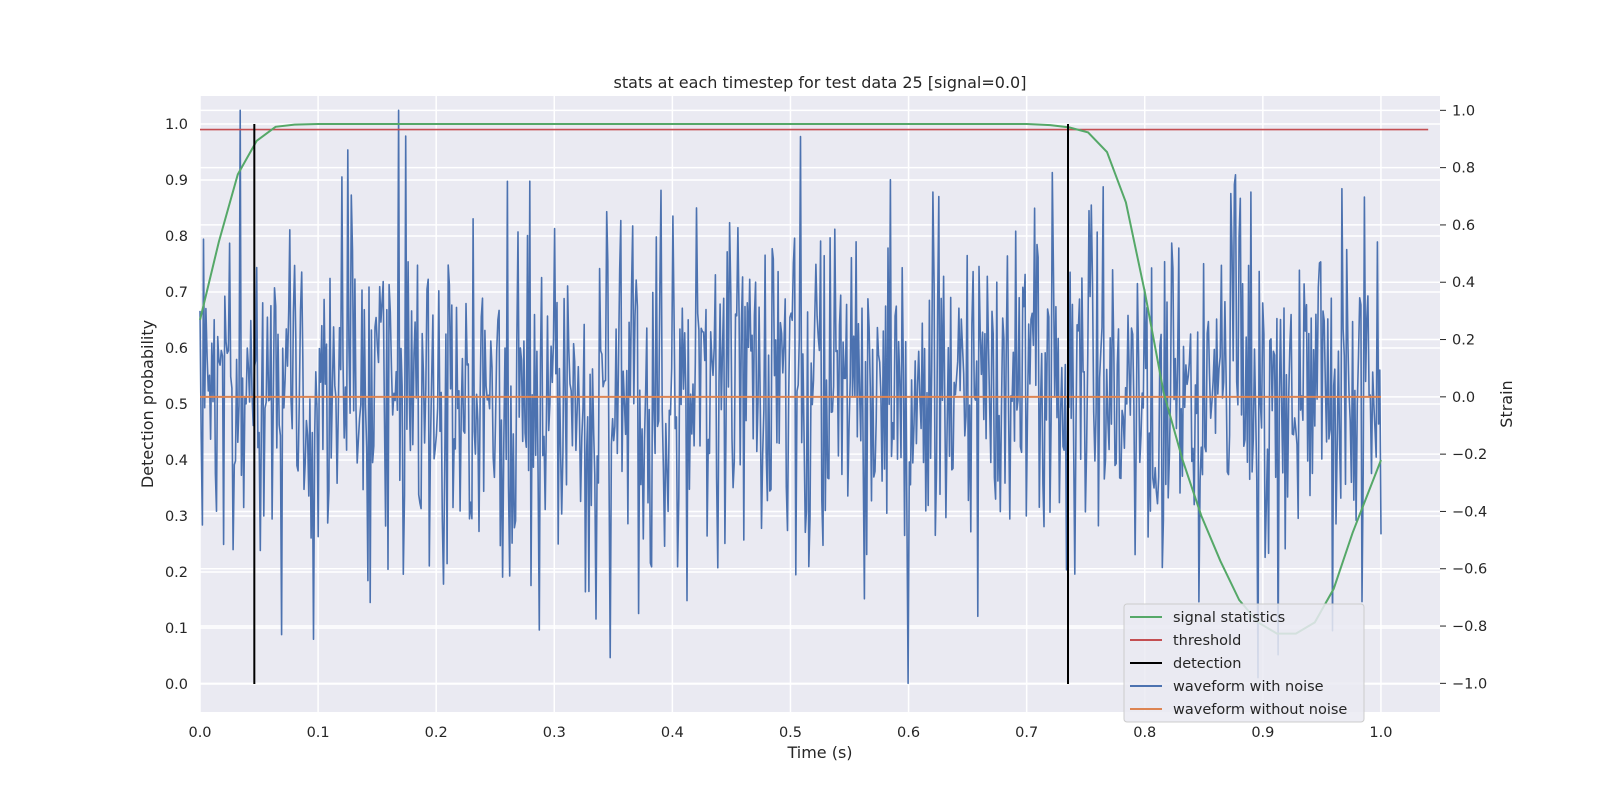 Image resolution: width=1600 pixels, height=800 pixels. Describe the element at coordinates (436, 733) in the screenshot. I see `x-tick-label: 0.2` at that location.